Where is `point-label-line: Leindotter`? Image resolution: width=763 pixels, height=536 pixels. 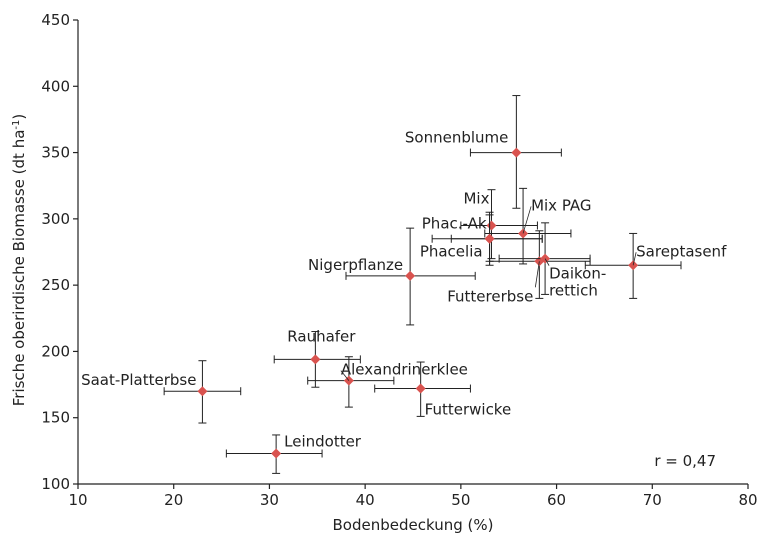 point-label-line: Leindotter is located at coordinates (323, 442).